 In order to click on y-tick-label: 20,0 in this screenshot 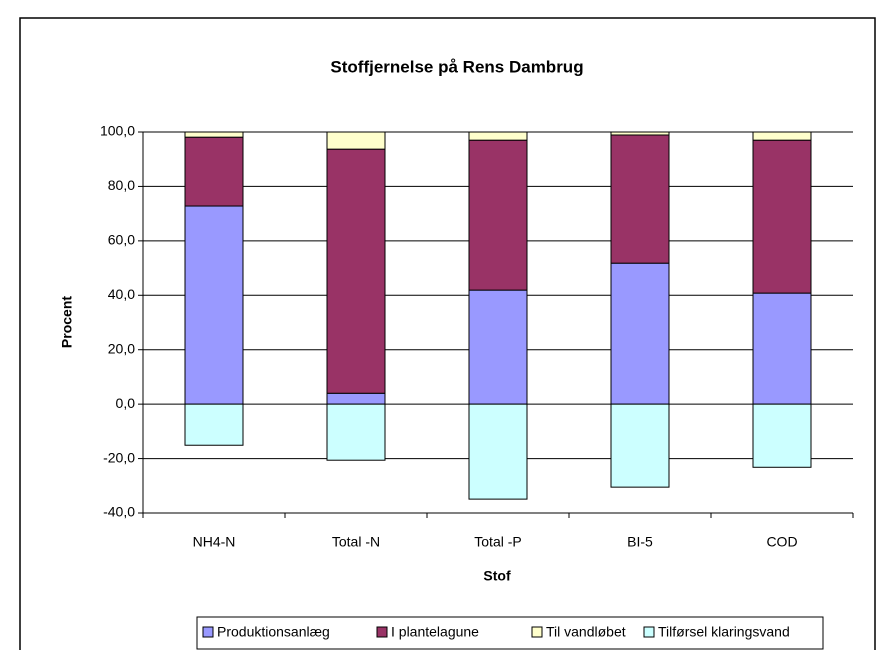, I will do `click(121, 348)`.